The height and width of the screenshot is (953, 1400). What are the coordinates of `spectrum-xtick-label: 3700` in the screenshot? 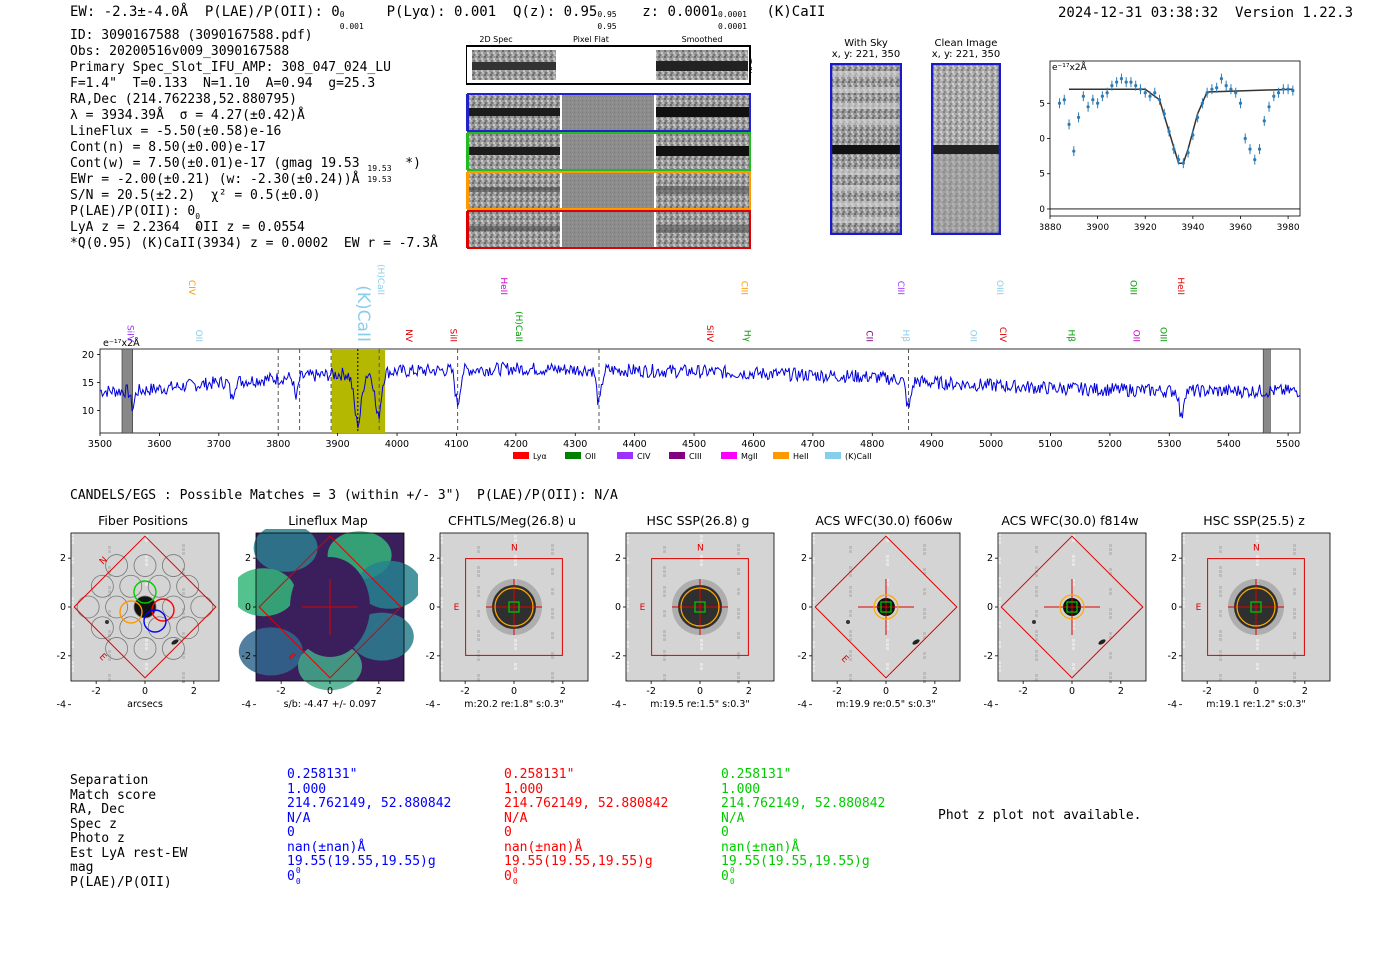 It's located at (219, 444).